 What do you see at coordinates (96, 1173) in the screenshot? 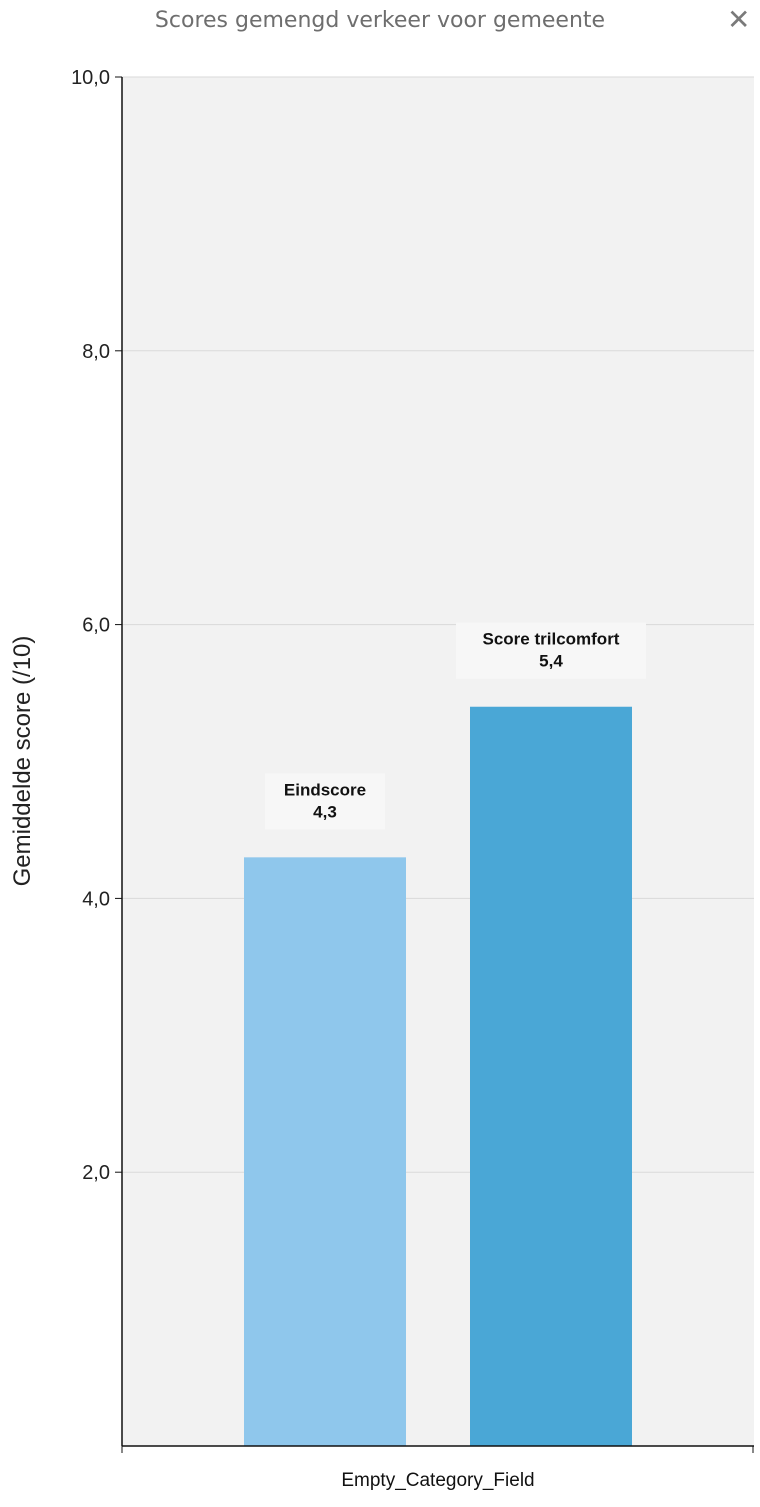
I see `y-tick-label: 2,0` at bounding box center [96, 1173].